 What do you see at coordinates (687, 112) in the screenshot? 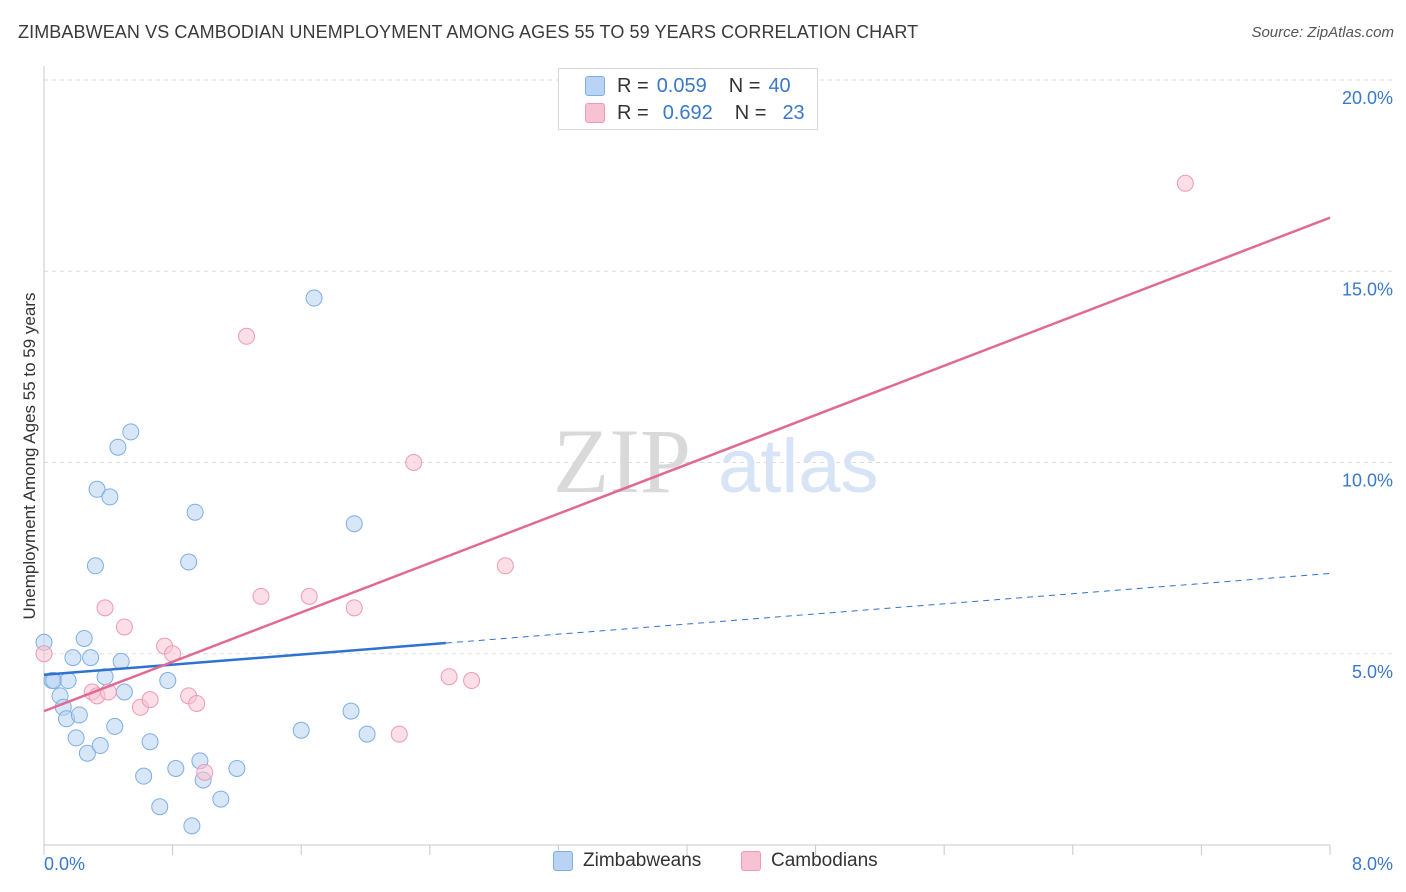
I see `legend-r-value: 0.692` at bounding box center [687, 112].